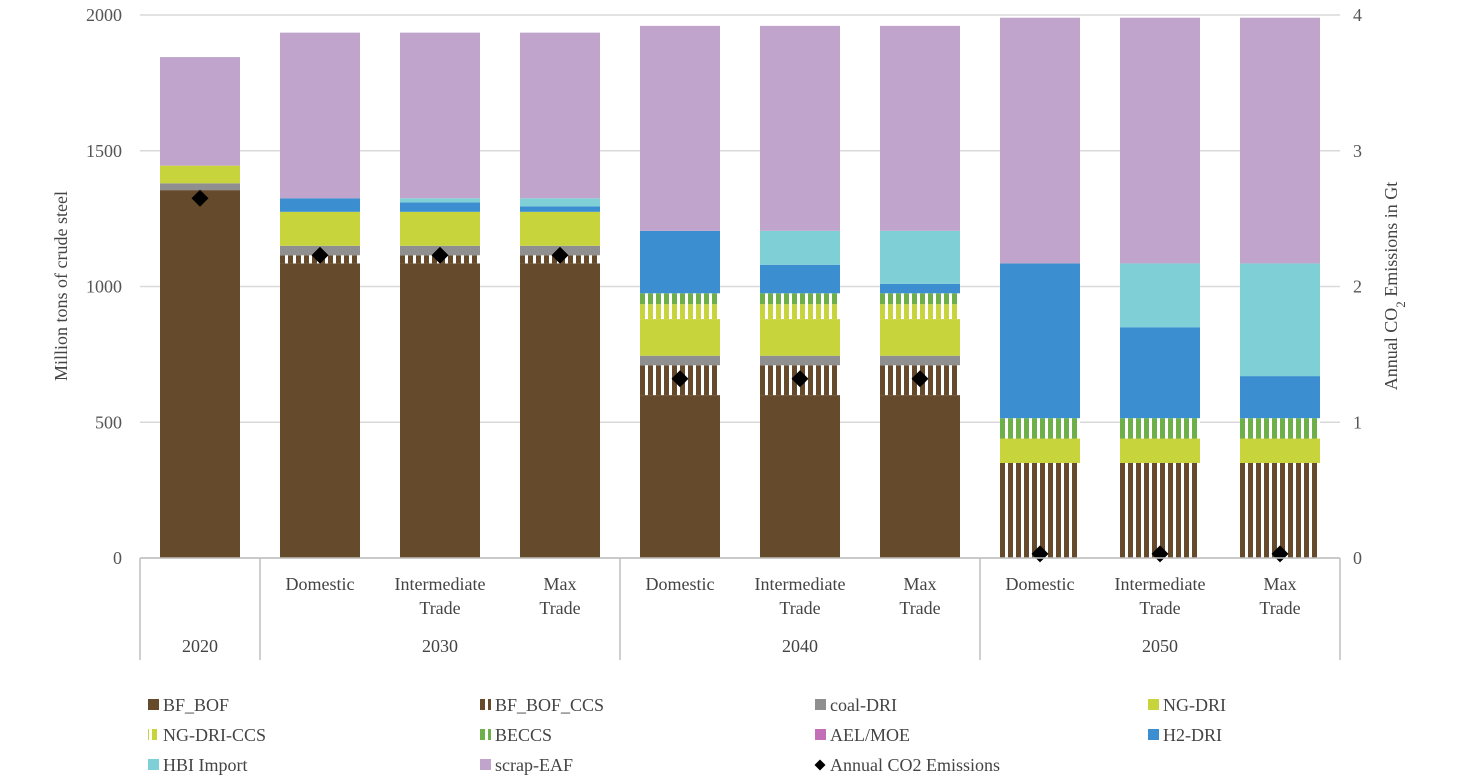 This screenshot has height=781, width=1464. I want to click on legend-item-hbi-import: HBI Import, so click(198, 765).